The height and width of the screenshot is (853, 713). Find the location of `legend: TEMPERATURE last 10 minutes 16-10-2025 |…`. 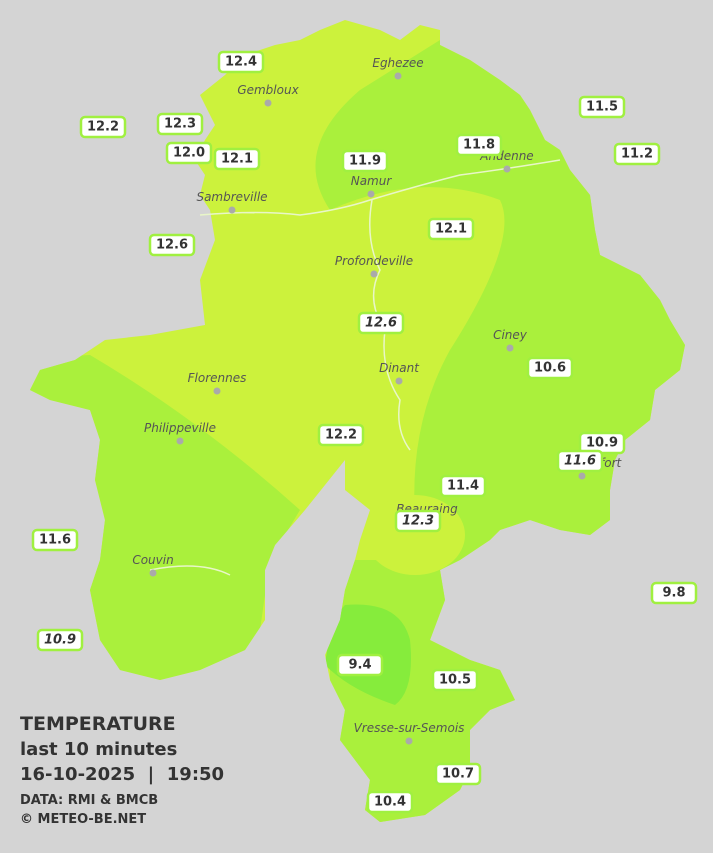

legend: TEMPERATURE last 10 minutes 16-10-2025 |… is located at coordinates (122, 770).